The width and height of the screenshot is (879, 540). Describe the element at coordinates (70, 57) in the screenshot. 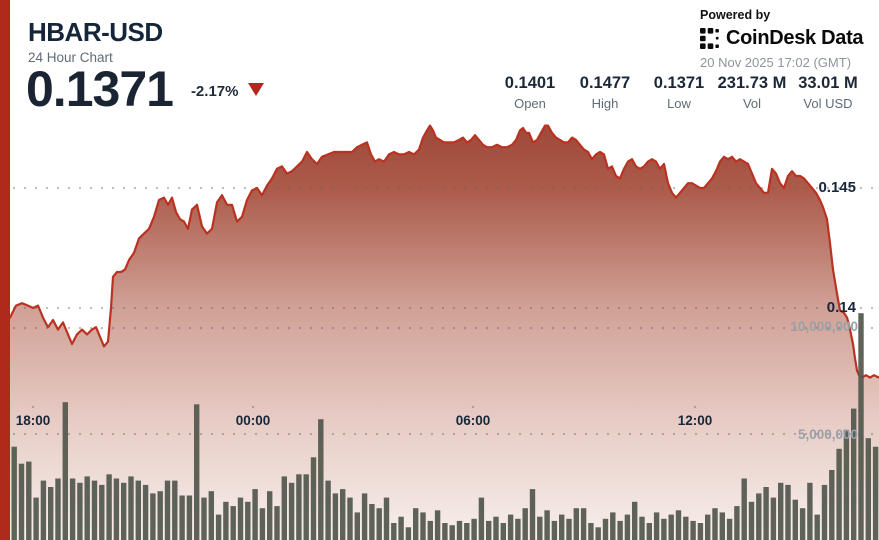

I see `chart-subtitle: 24 Hour Chart` at that location.